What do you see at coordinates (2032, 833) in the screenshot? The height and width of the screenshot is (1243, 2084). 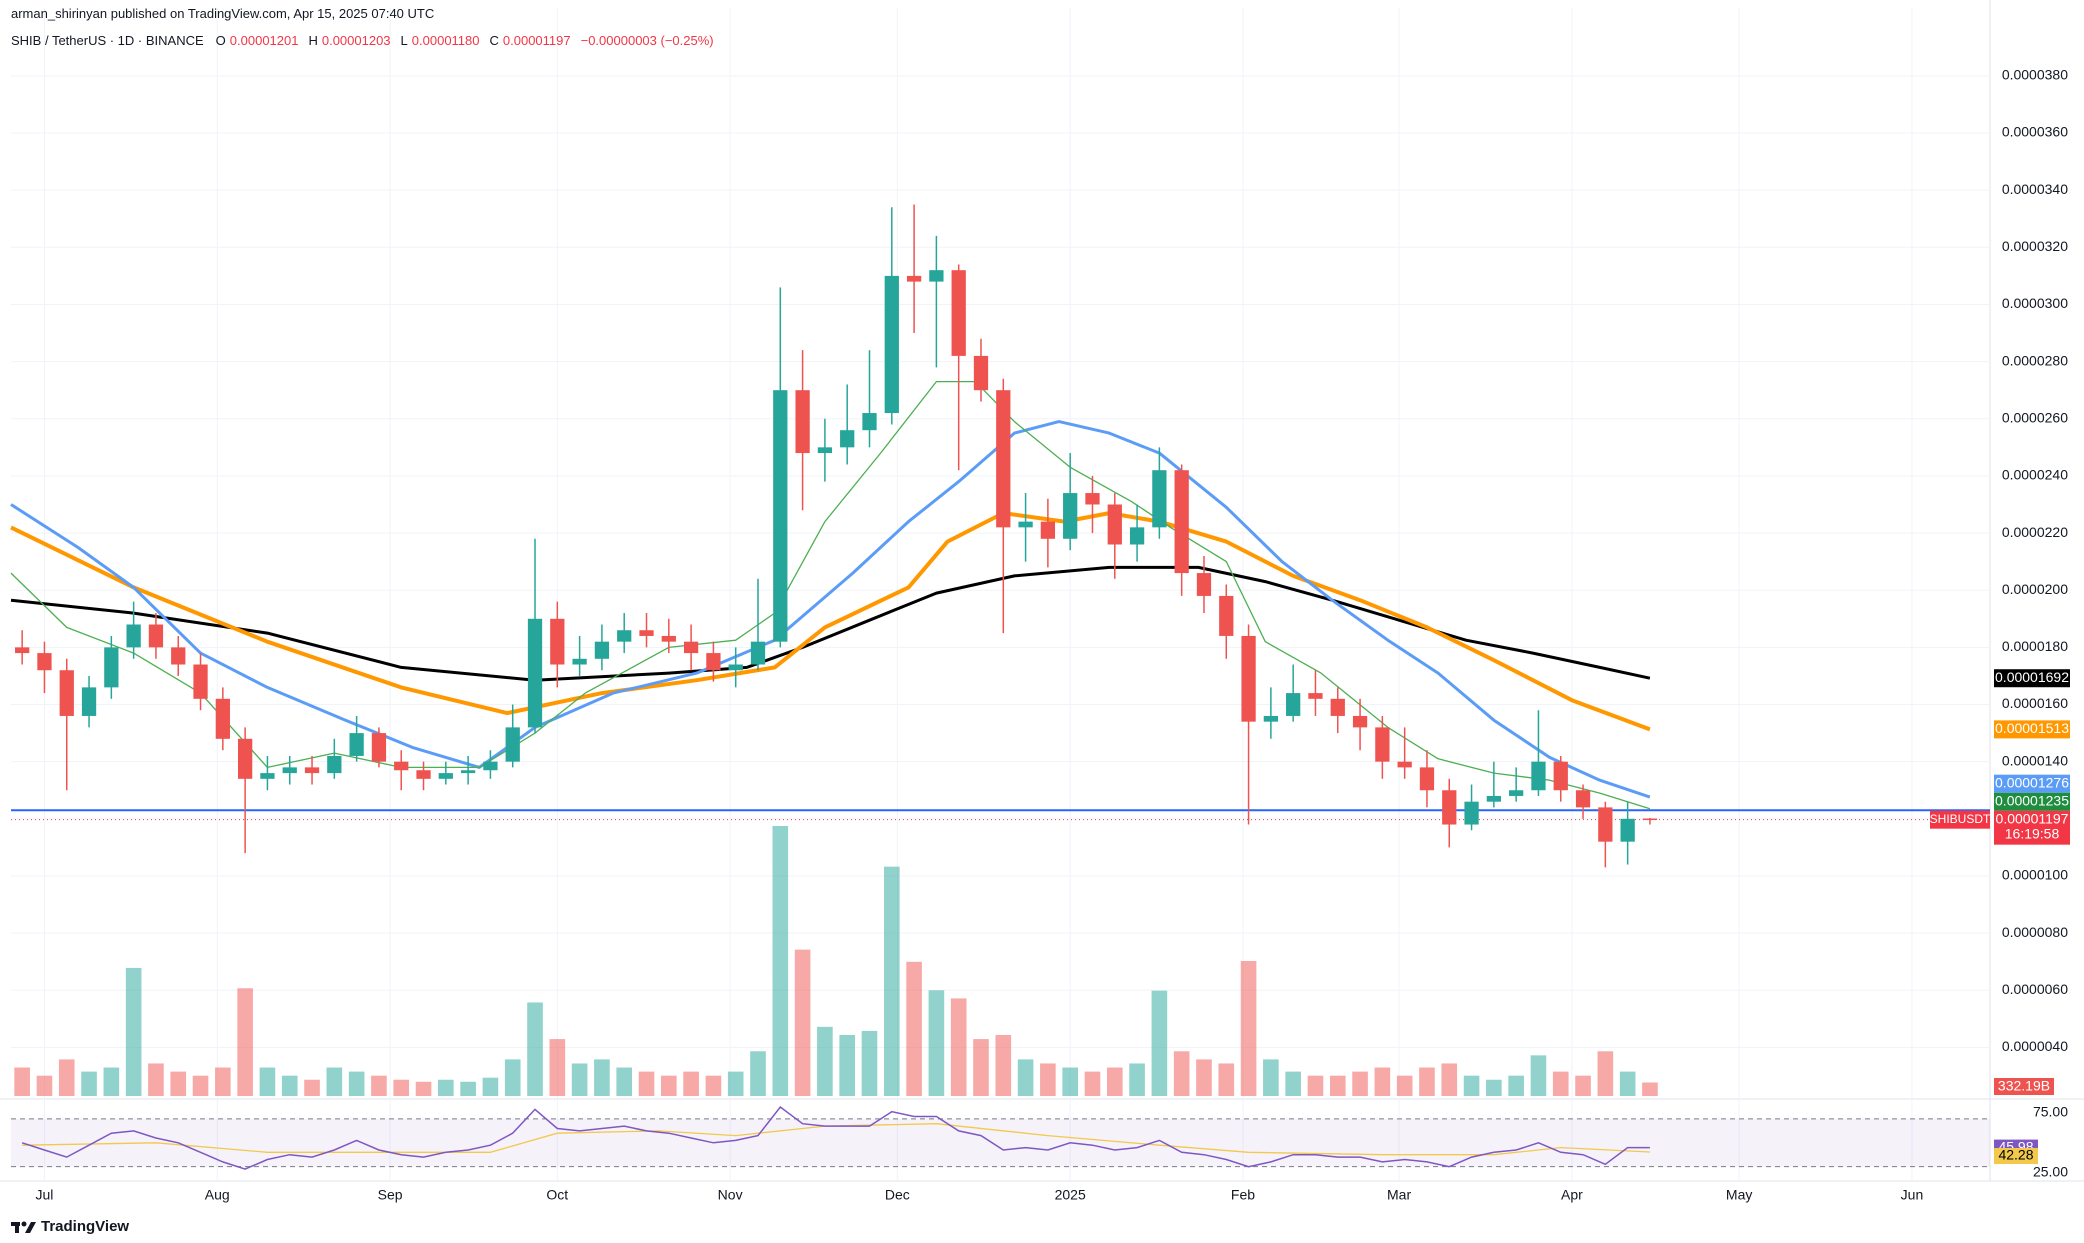 I see `countdown: 16:19:58` at bounding box center [2032, 833].